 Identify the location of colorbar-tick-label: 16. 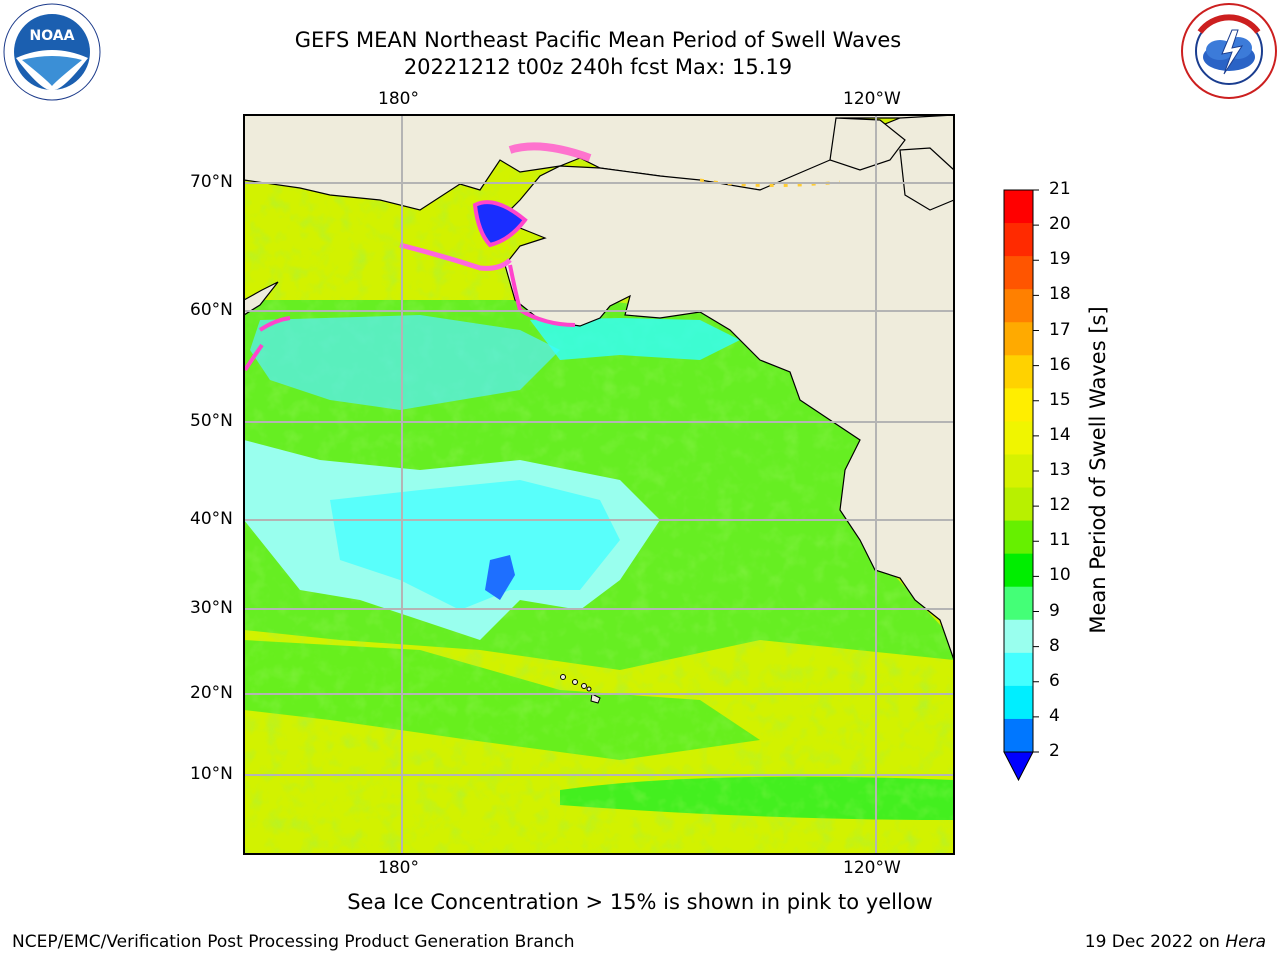
(1060, 364).